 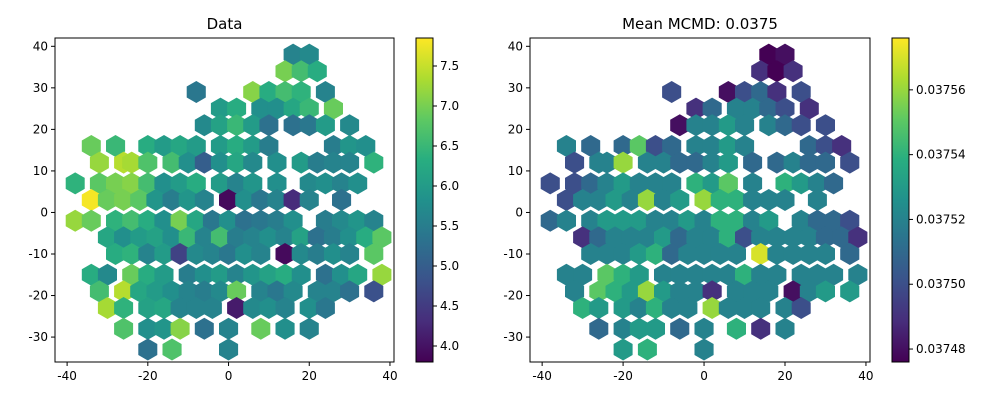 What do you see at coordinates (513, 337) in the screenshot?
I see `y-tick-label: -30` at bounding box center [513, 337].